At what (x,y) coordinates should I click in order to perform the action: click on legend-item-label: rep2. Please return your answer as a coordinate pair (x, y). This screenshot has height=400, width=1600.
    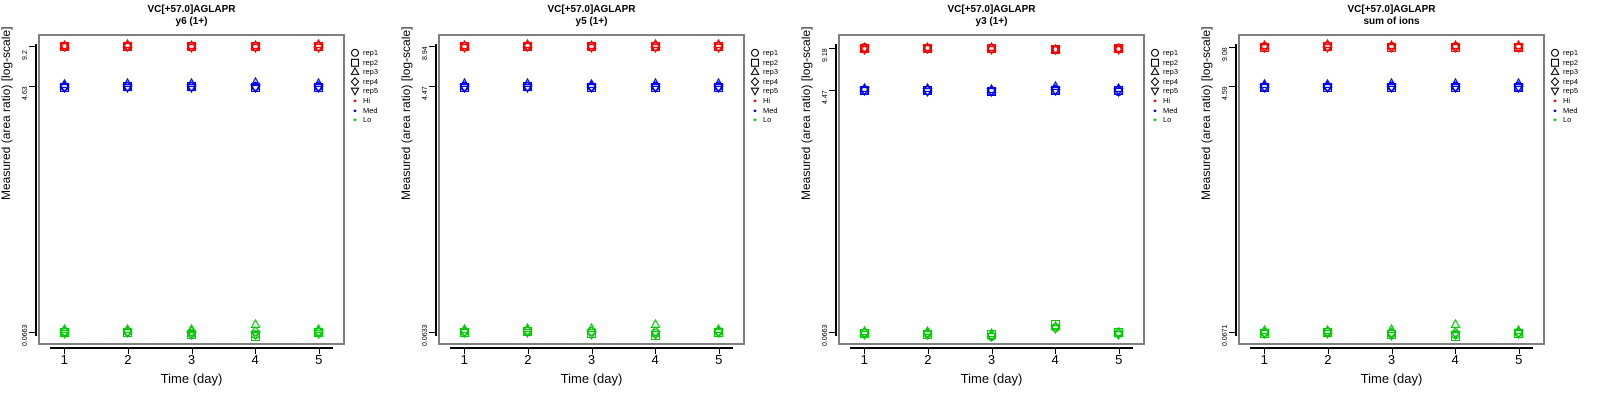
    Looking at the image, I should click on (771, 62).